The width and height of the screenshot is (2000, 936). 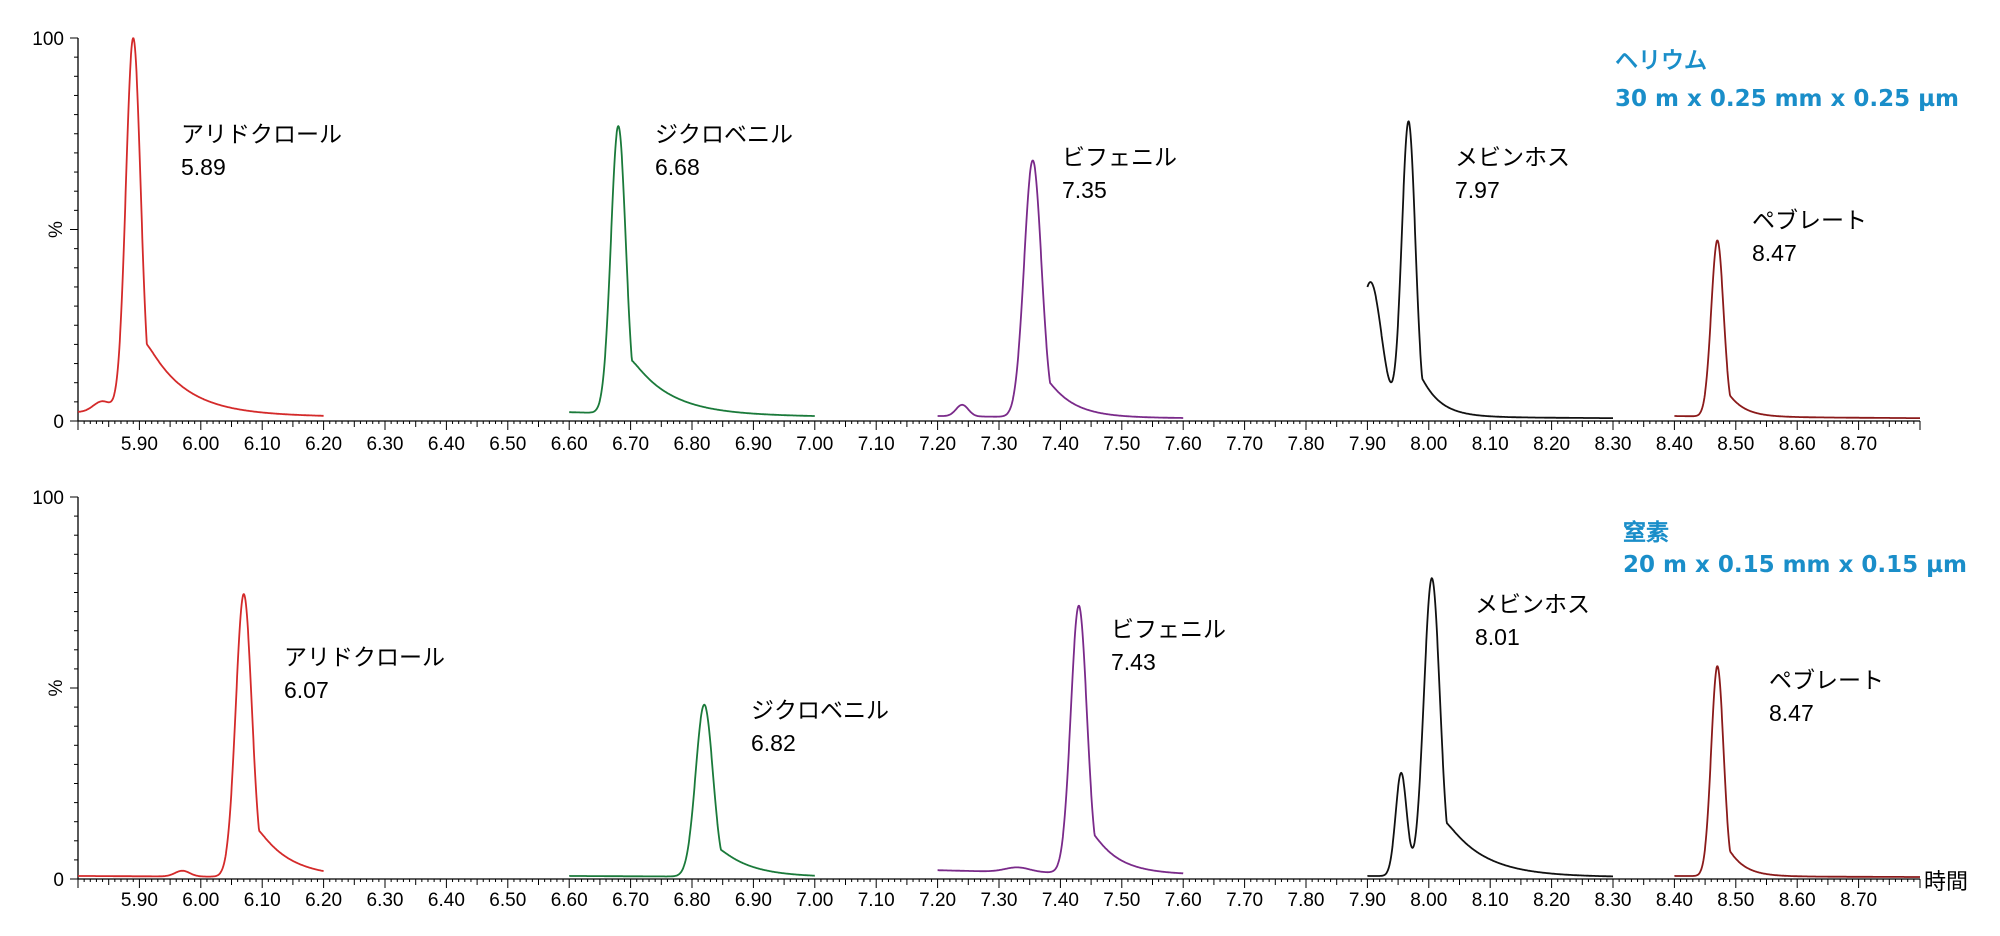 What do you see at coordinates (773, 743) in the screenshot?
I see `retention-time-label: 6.82` at bounding box center [773, 743].